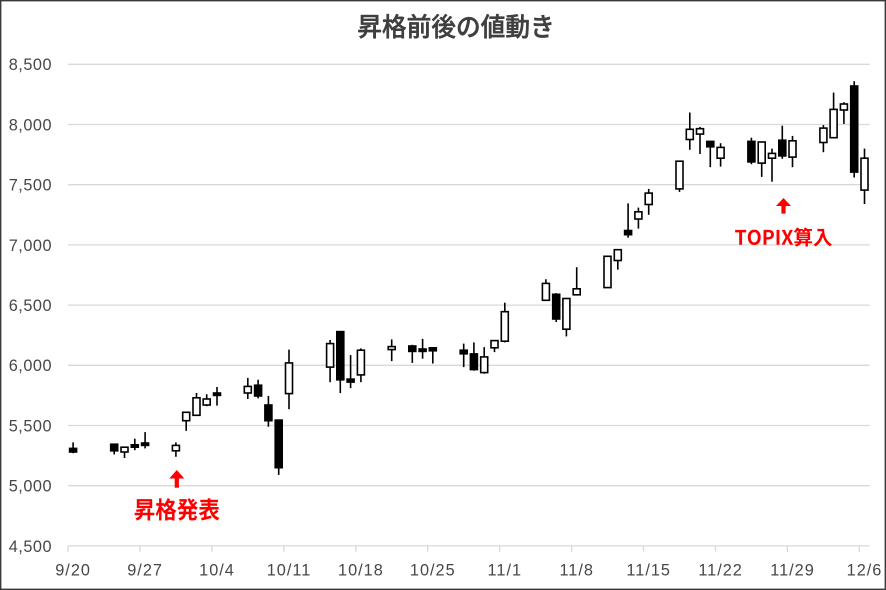 Image resolution: width=886 pixels, height=590 pixels. What do you see at coordinates (361, 571) in the screenshot?
I see `svg-text: 10/18` at bounding box center [361, 571].